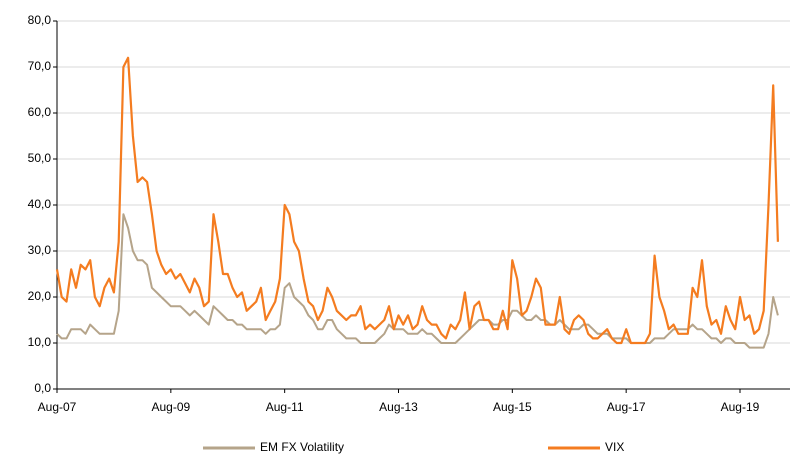 Image resolution: width=800 pixels, height=456 pixels. Describe the element at coordinates (285, 407) in the screenshot. I see `x-tick-label: Aug-11` at that location.